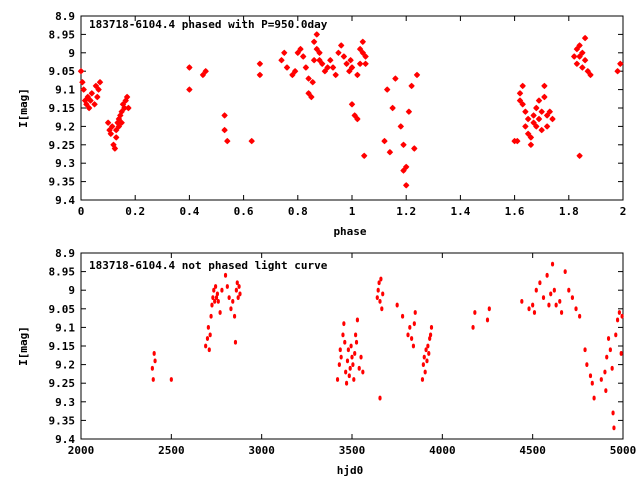 This screenshot has width=640, height=480. I want to click on unphased-y-tick-label: 9.15, so click(62, 346).